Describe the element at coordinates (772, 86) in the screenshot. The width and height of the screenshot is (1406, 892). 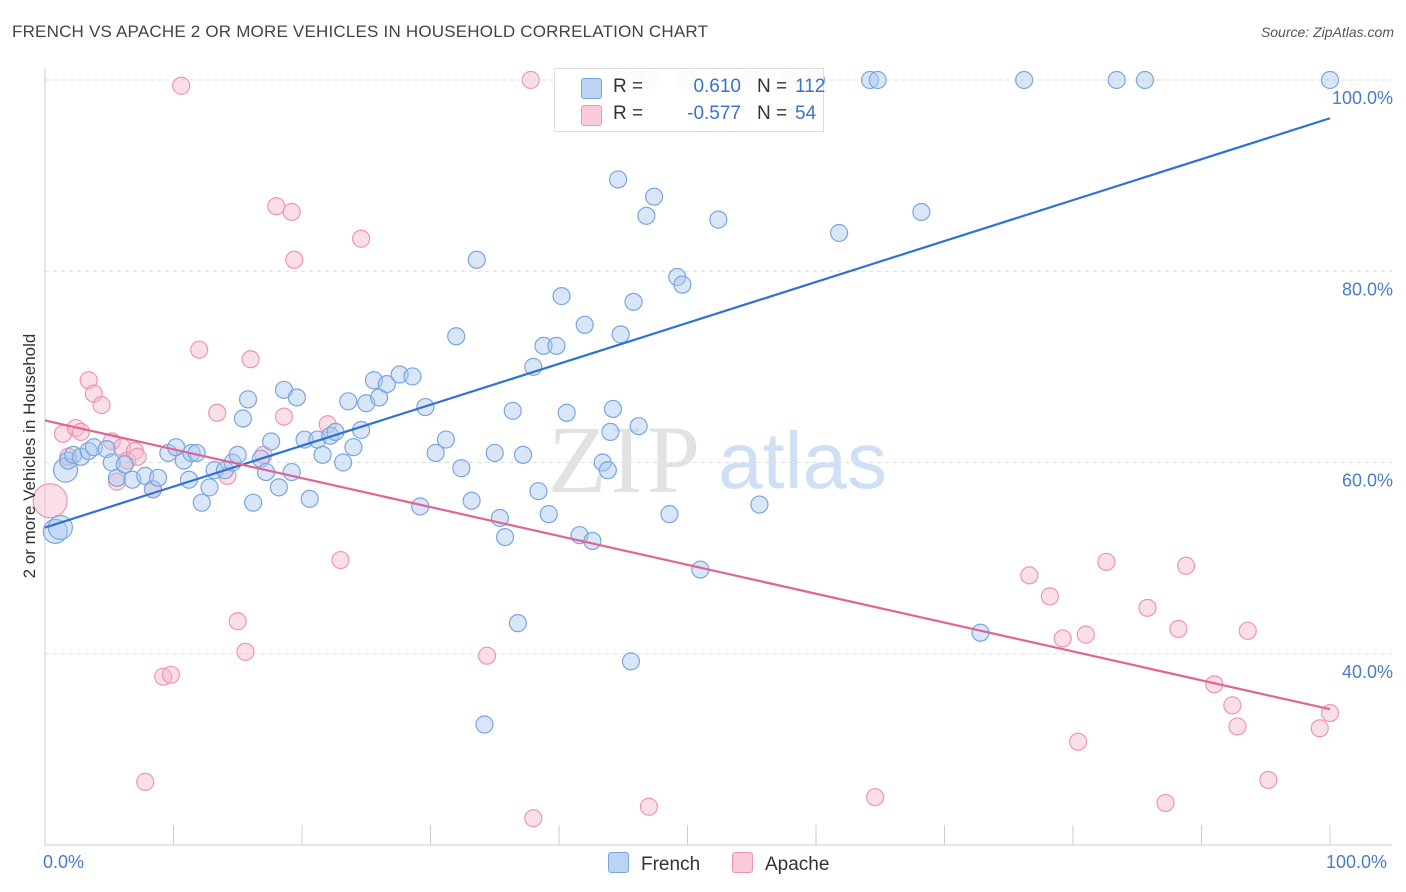
I see `french-n-label: N =` at that location.